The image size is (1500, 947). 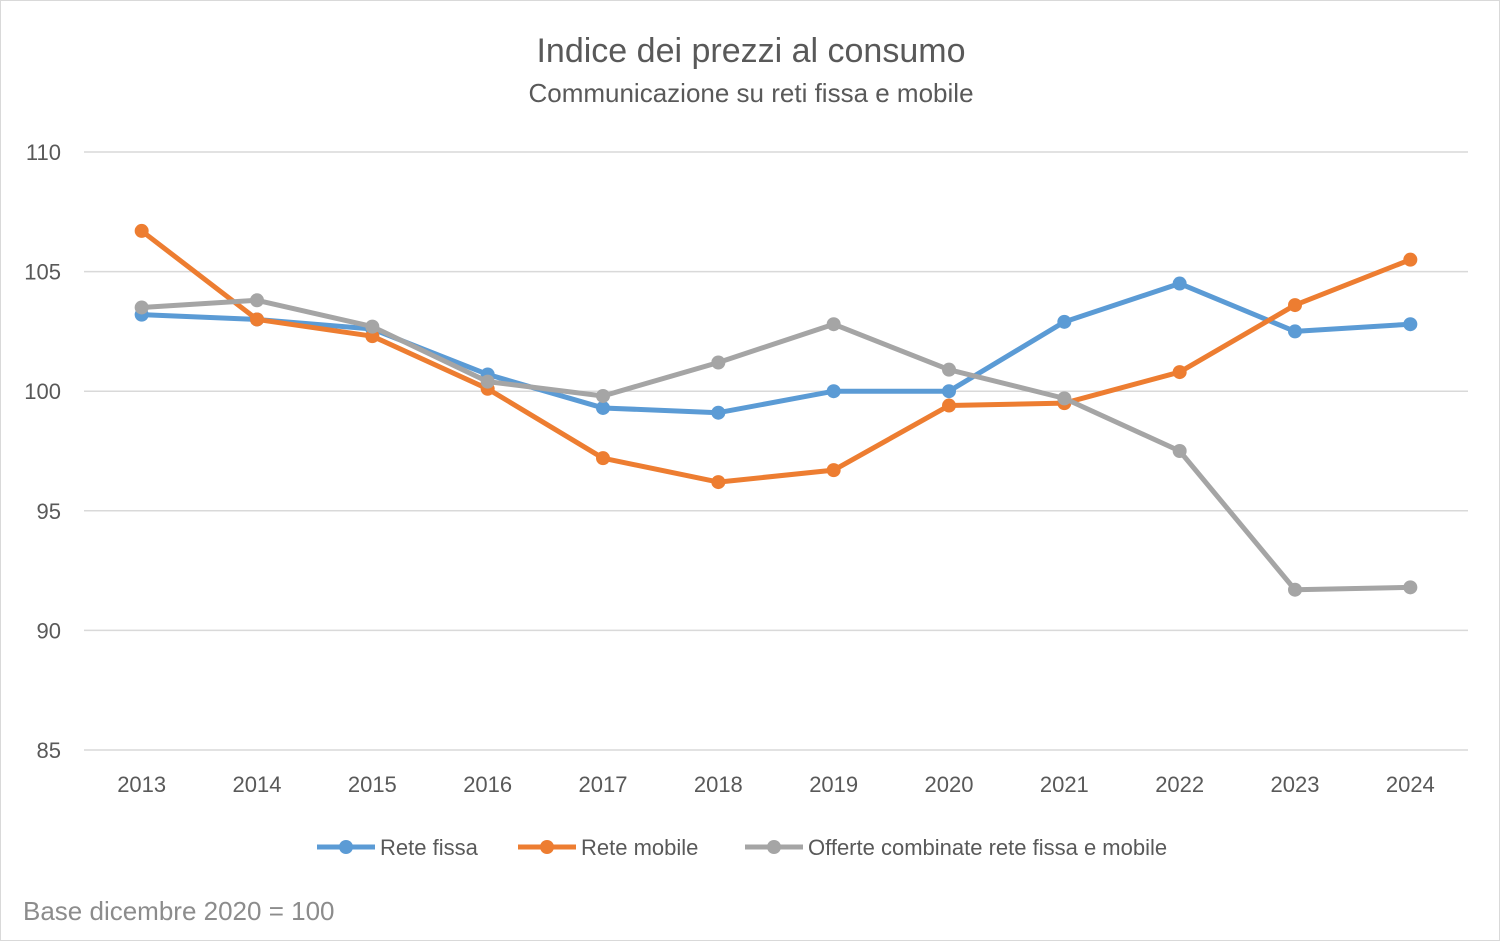 What do you see at coordinates (141, 784) in the screenshot?
I see `x-tick-label: 2013` at bounding box center [141, 784].